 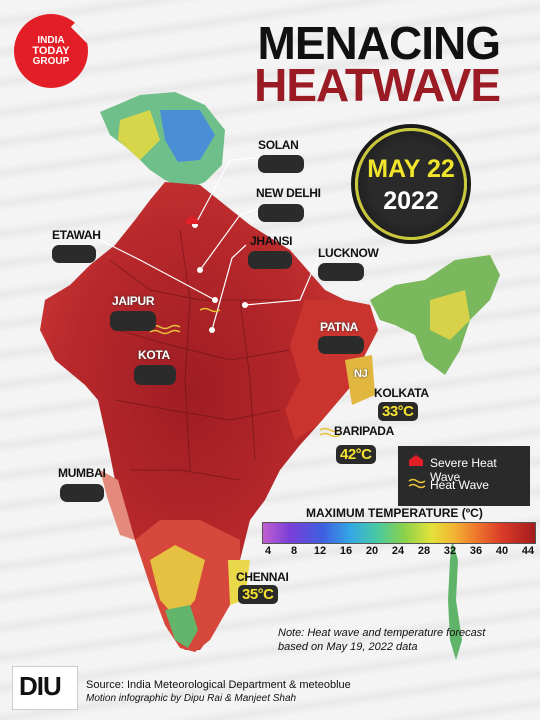 I want to click on label-solan: SOLAN, so click(x=278, y=145).